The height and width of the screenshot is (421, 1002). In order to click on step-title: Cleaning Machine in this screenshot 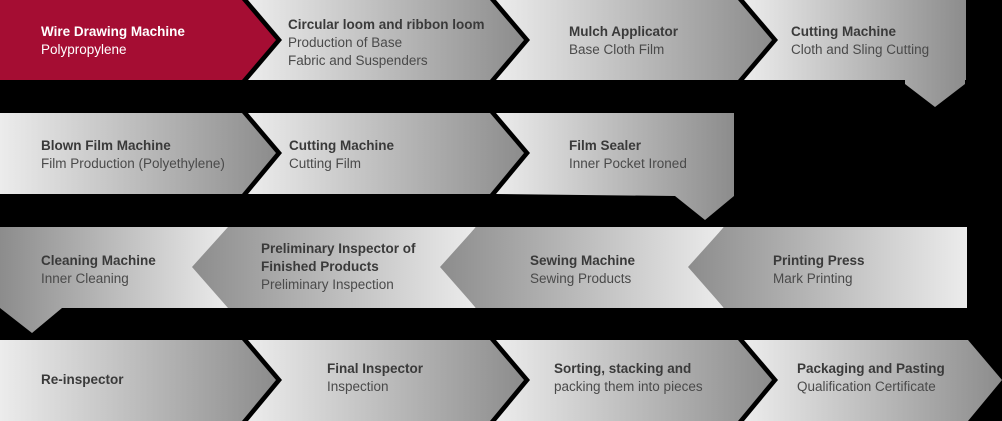, I will do `click(98, 260)`.